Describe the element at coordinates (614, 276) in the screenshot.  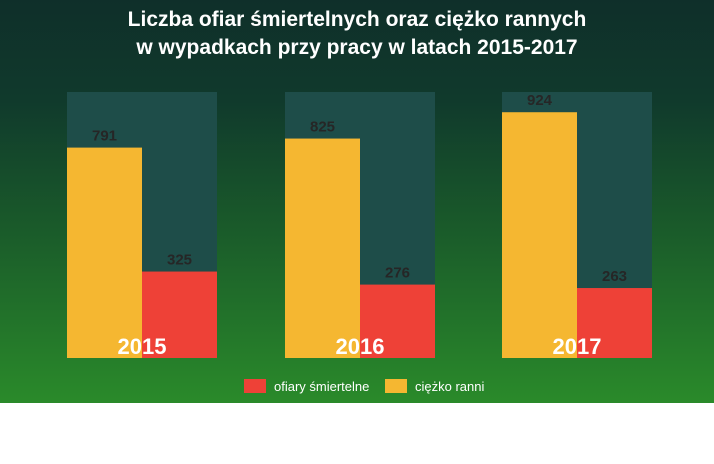
I see `value-label-fatalities-2017: 263` at that location.